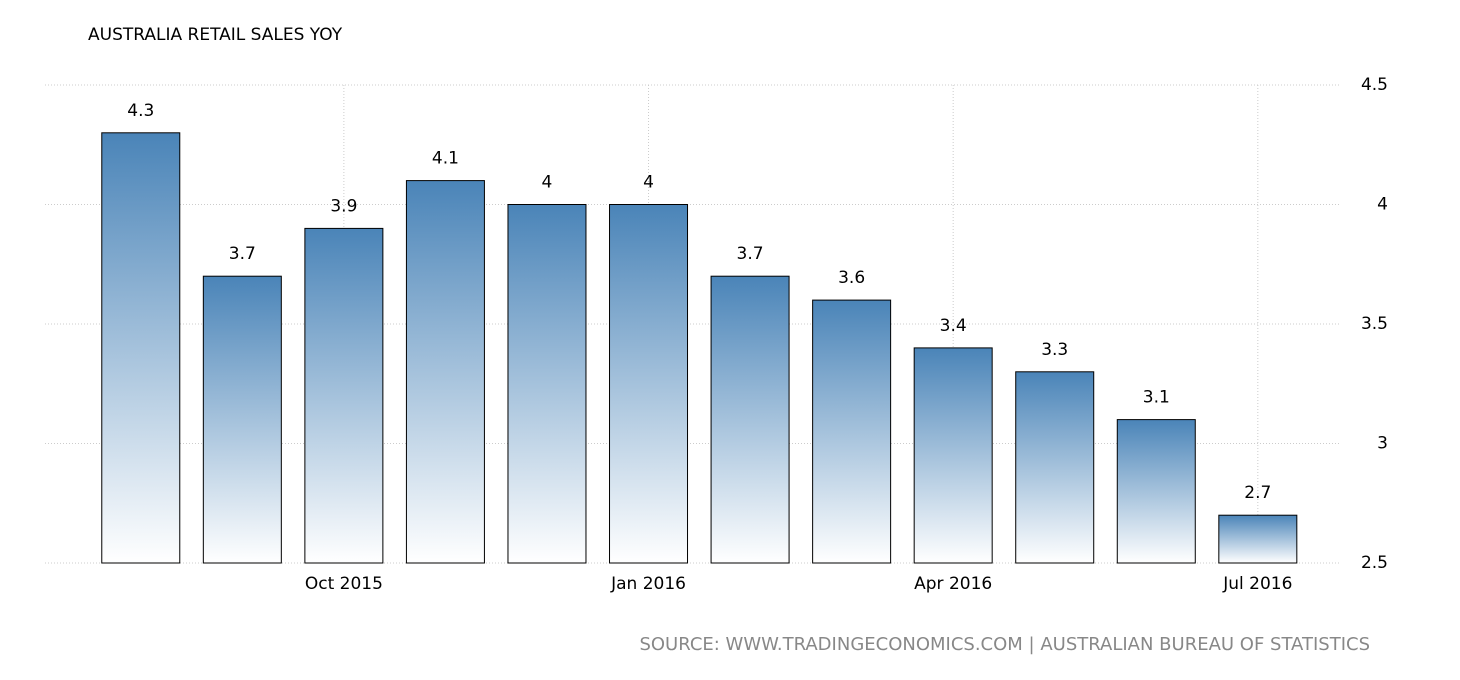 The image size is (1460, 680). I want to click on value-label: 4.1, so click(445, 159).